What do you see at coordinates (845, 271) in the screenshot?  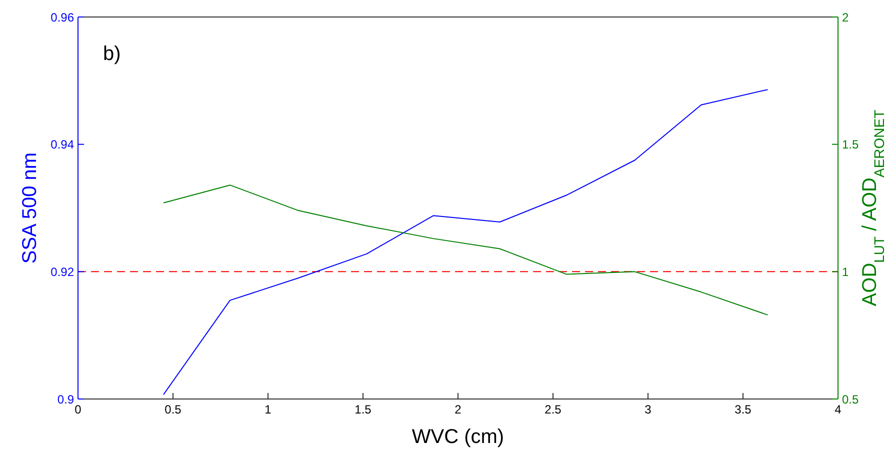 I see `y2-tick-label: 1` at bounding box center [845, 271].